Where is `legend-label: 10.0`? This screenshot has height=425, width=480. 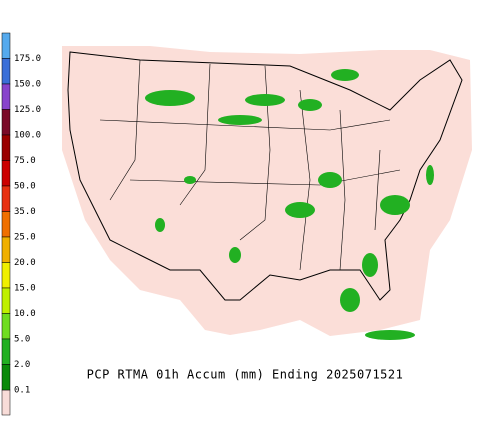
legend-label: 10.0 is located at coordinates (25, 314).